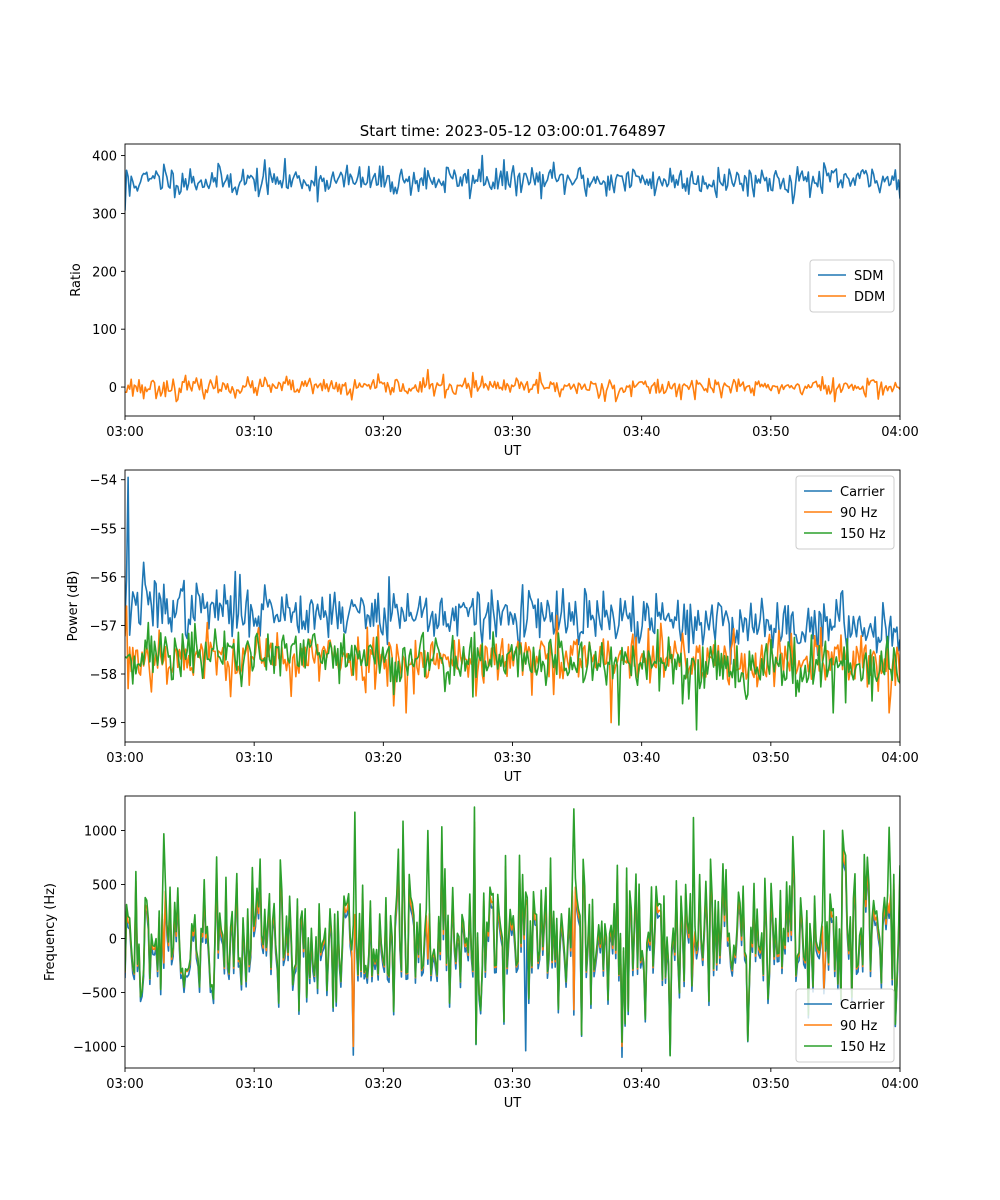 The height and width of the screenshot is (1200, 1000). What do you see at coordinates (103, 481) in the screenshot?
I see `y-tick-label: −54` at bounding box center [103, 481].